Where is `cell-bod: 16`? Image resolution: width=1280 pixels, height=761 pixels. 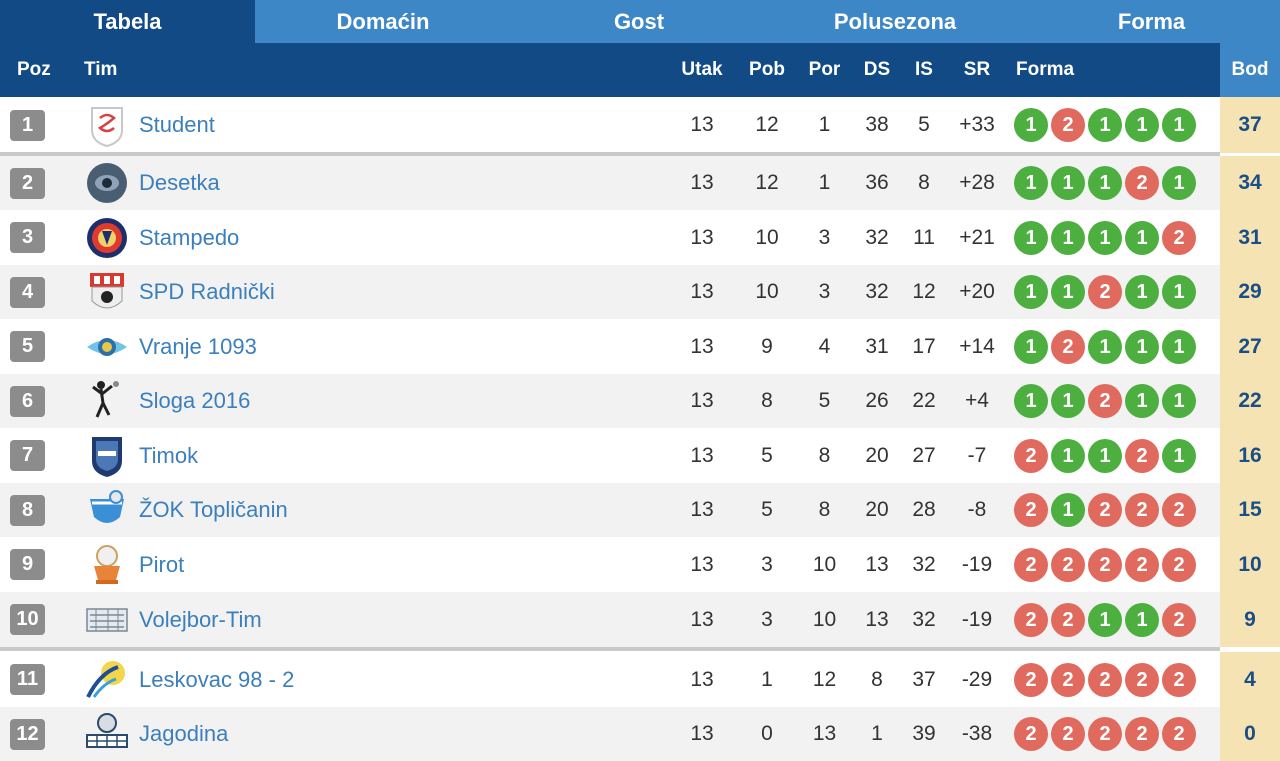 cell-bod: 16 is located at coordinates (1250, 455).